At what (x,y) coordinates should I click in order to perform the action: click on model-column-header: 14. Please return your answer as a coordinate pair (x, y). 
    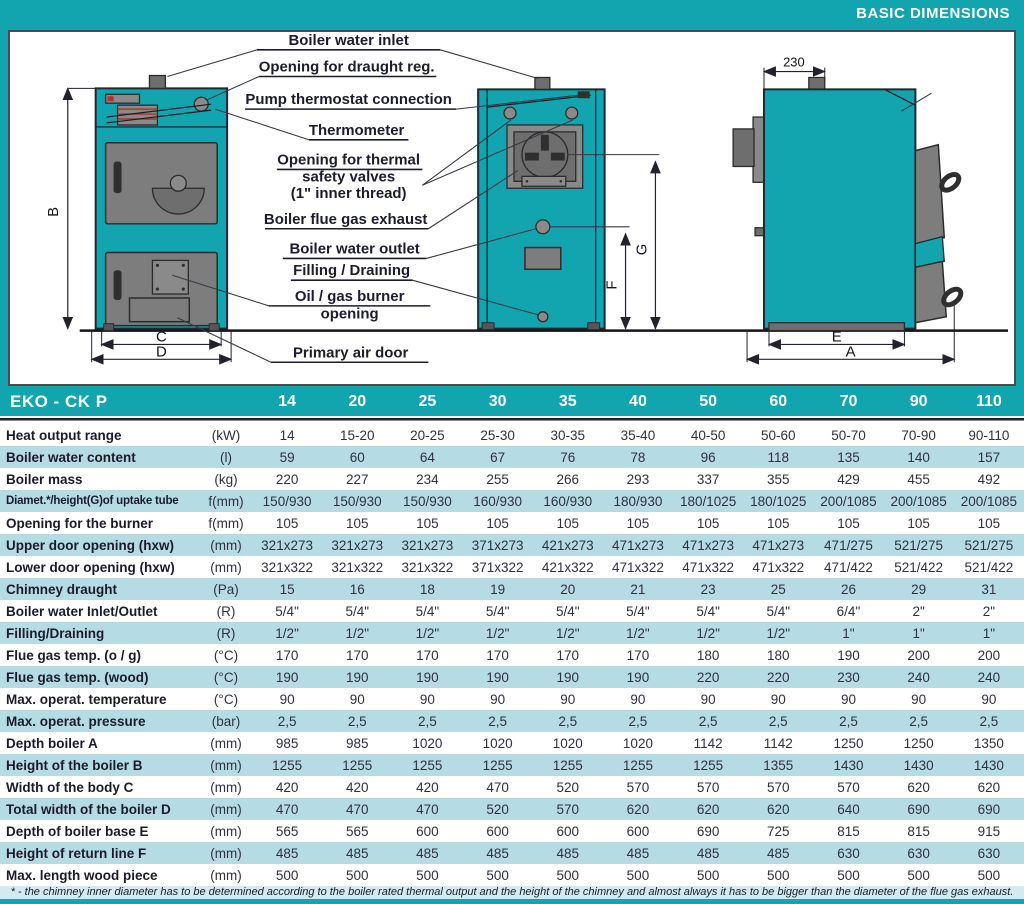
    Looking at the image, I should click on (287, 402).